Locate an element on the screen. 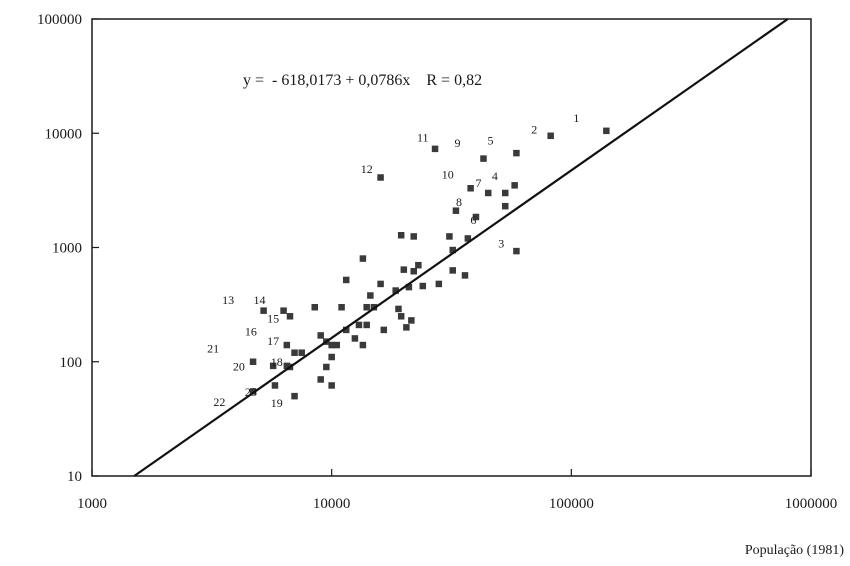 Image resolution: width=850 pixels, height=566 pixels. point-label: 21 is located at coordinates (213, 349).